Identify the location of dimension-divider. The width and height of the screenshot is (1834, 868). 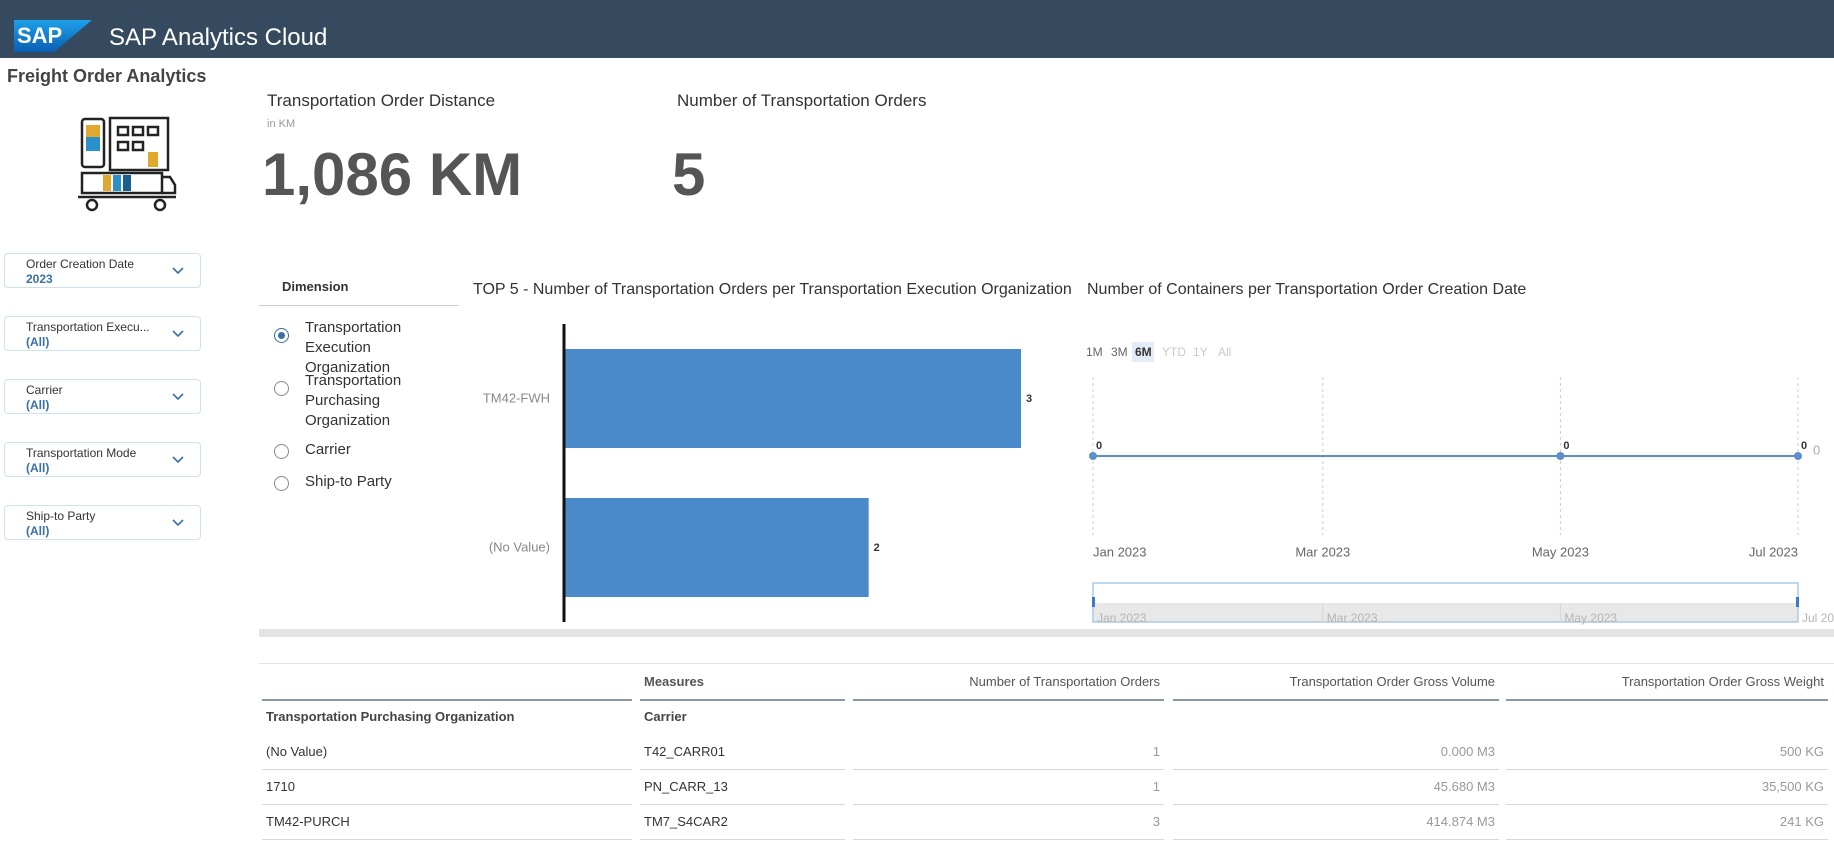
(359, 305).